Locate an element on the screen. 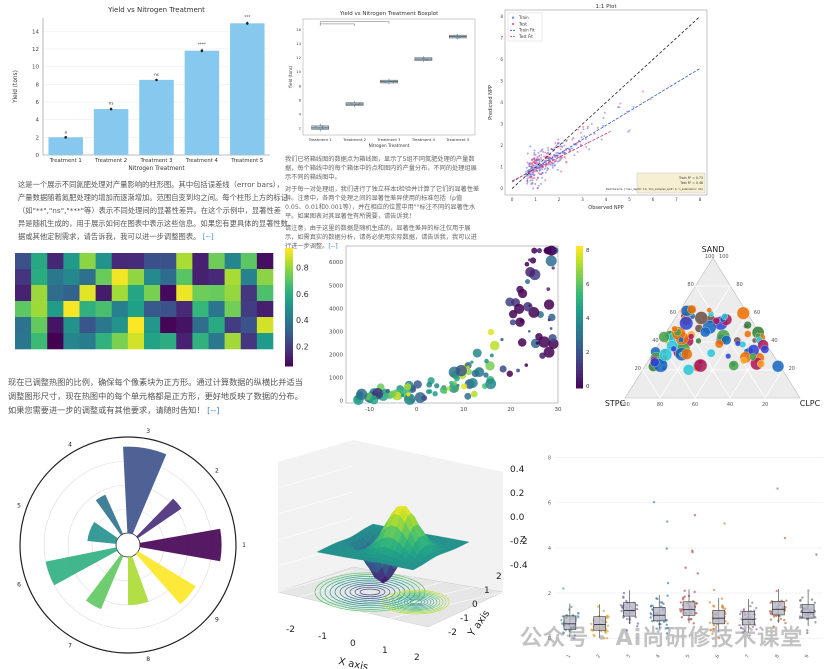 The width and height of the screenshot is (833, 669). y-tick-label: 2 is located at coordinates (38, 138).